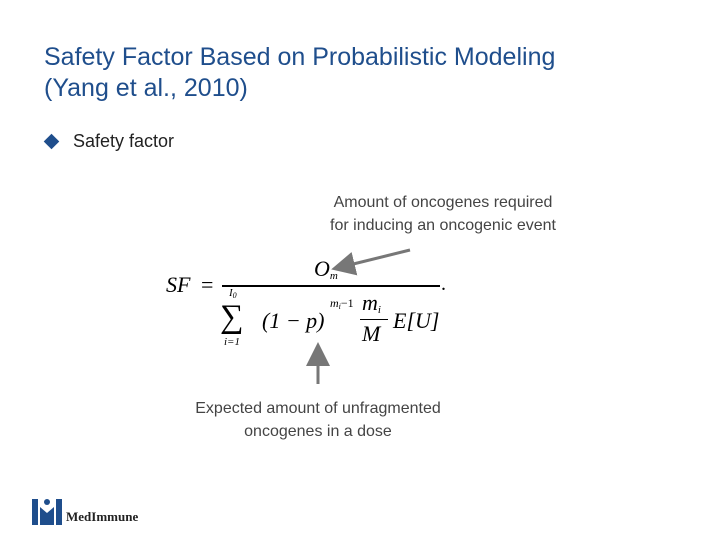 This screenshot has height=540, width=720. Describe the element at coordinates (178, 284) in the screenshot. I see `formula-lhs: SF` at that location.